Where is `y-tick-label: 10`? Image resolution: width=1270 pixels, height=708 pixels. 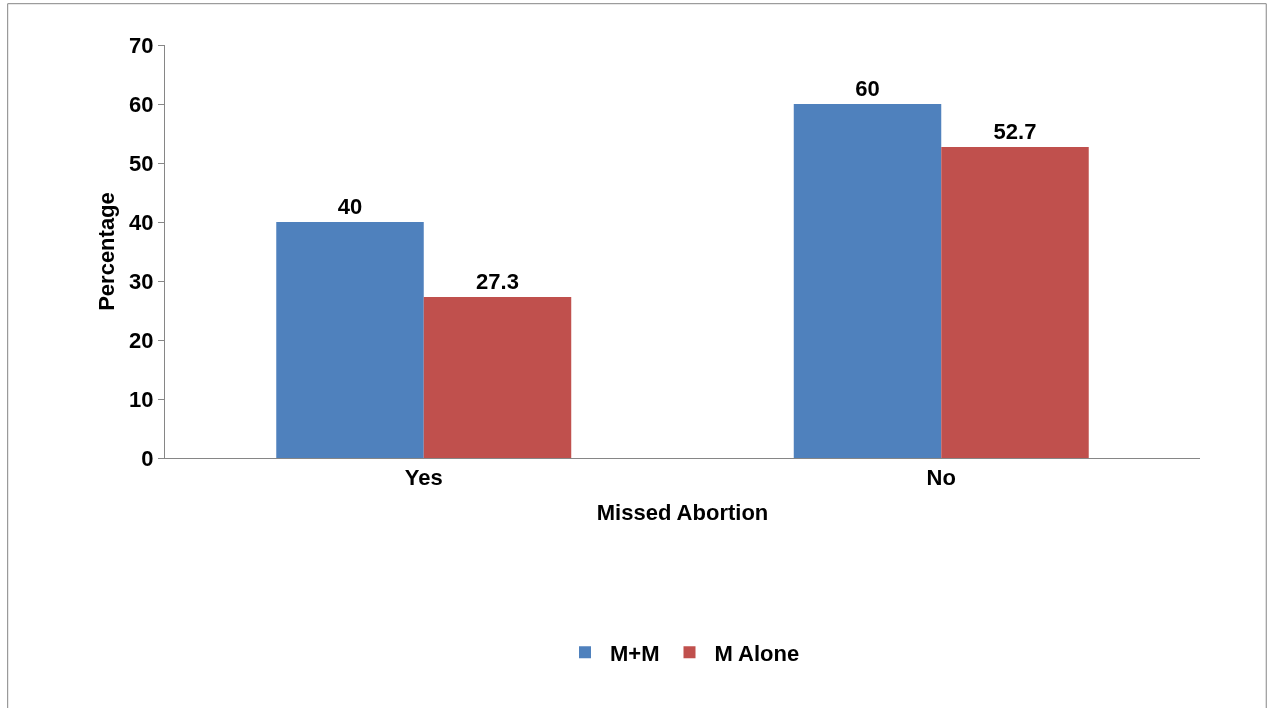
y-tick-label: 10 is located at coordinates (141, 399).